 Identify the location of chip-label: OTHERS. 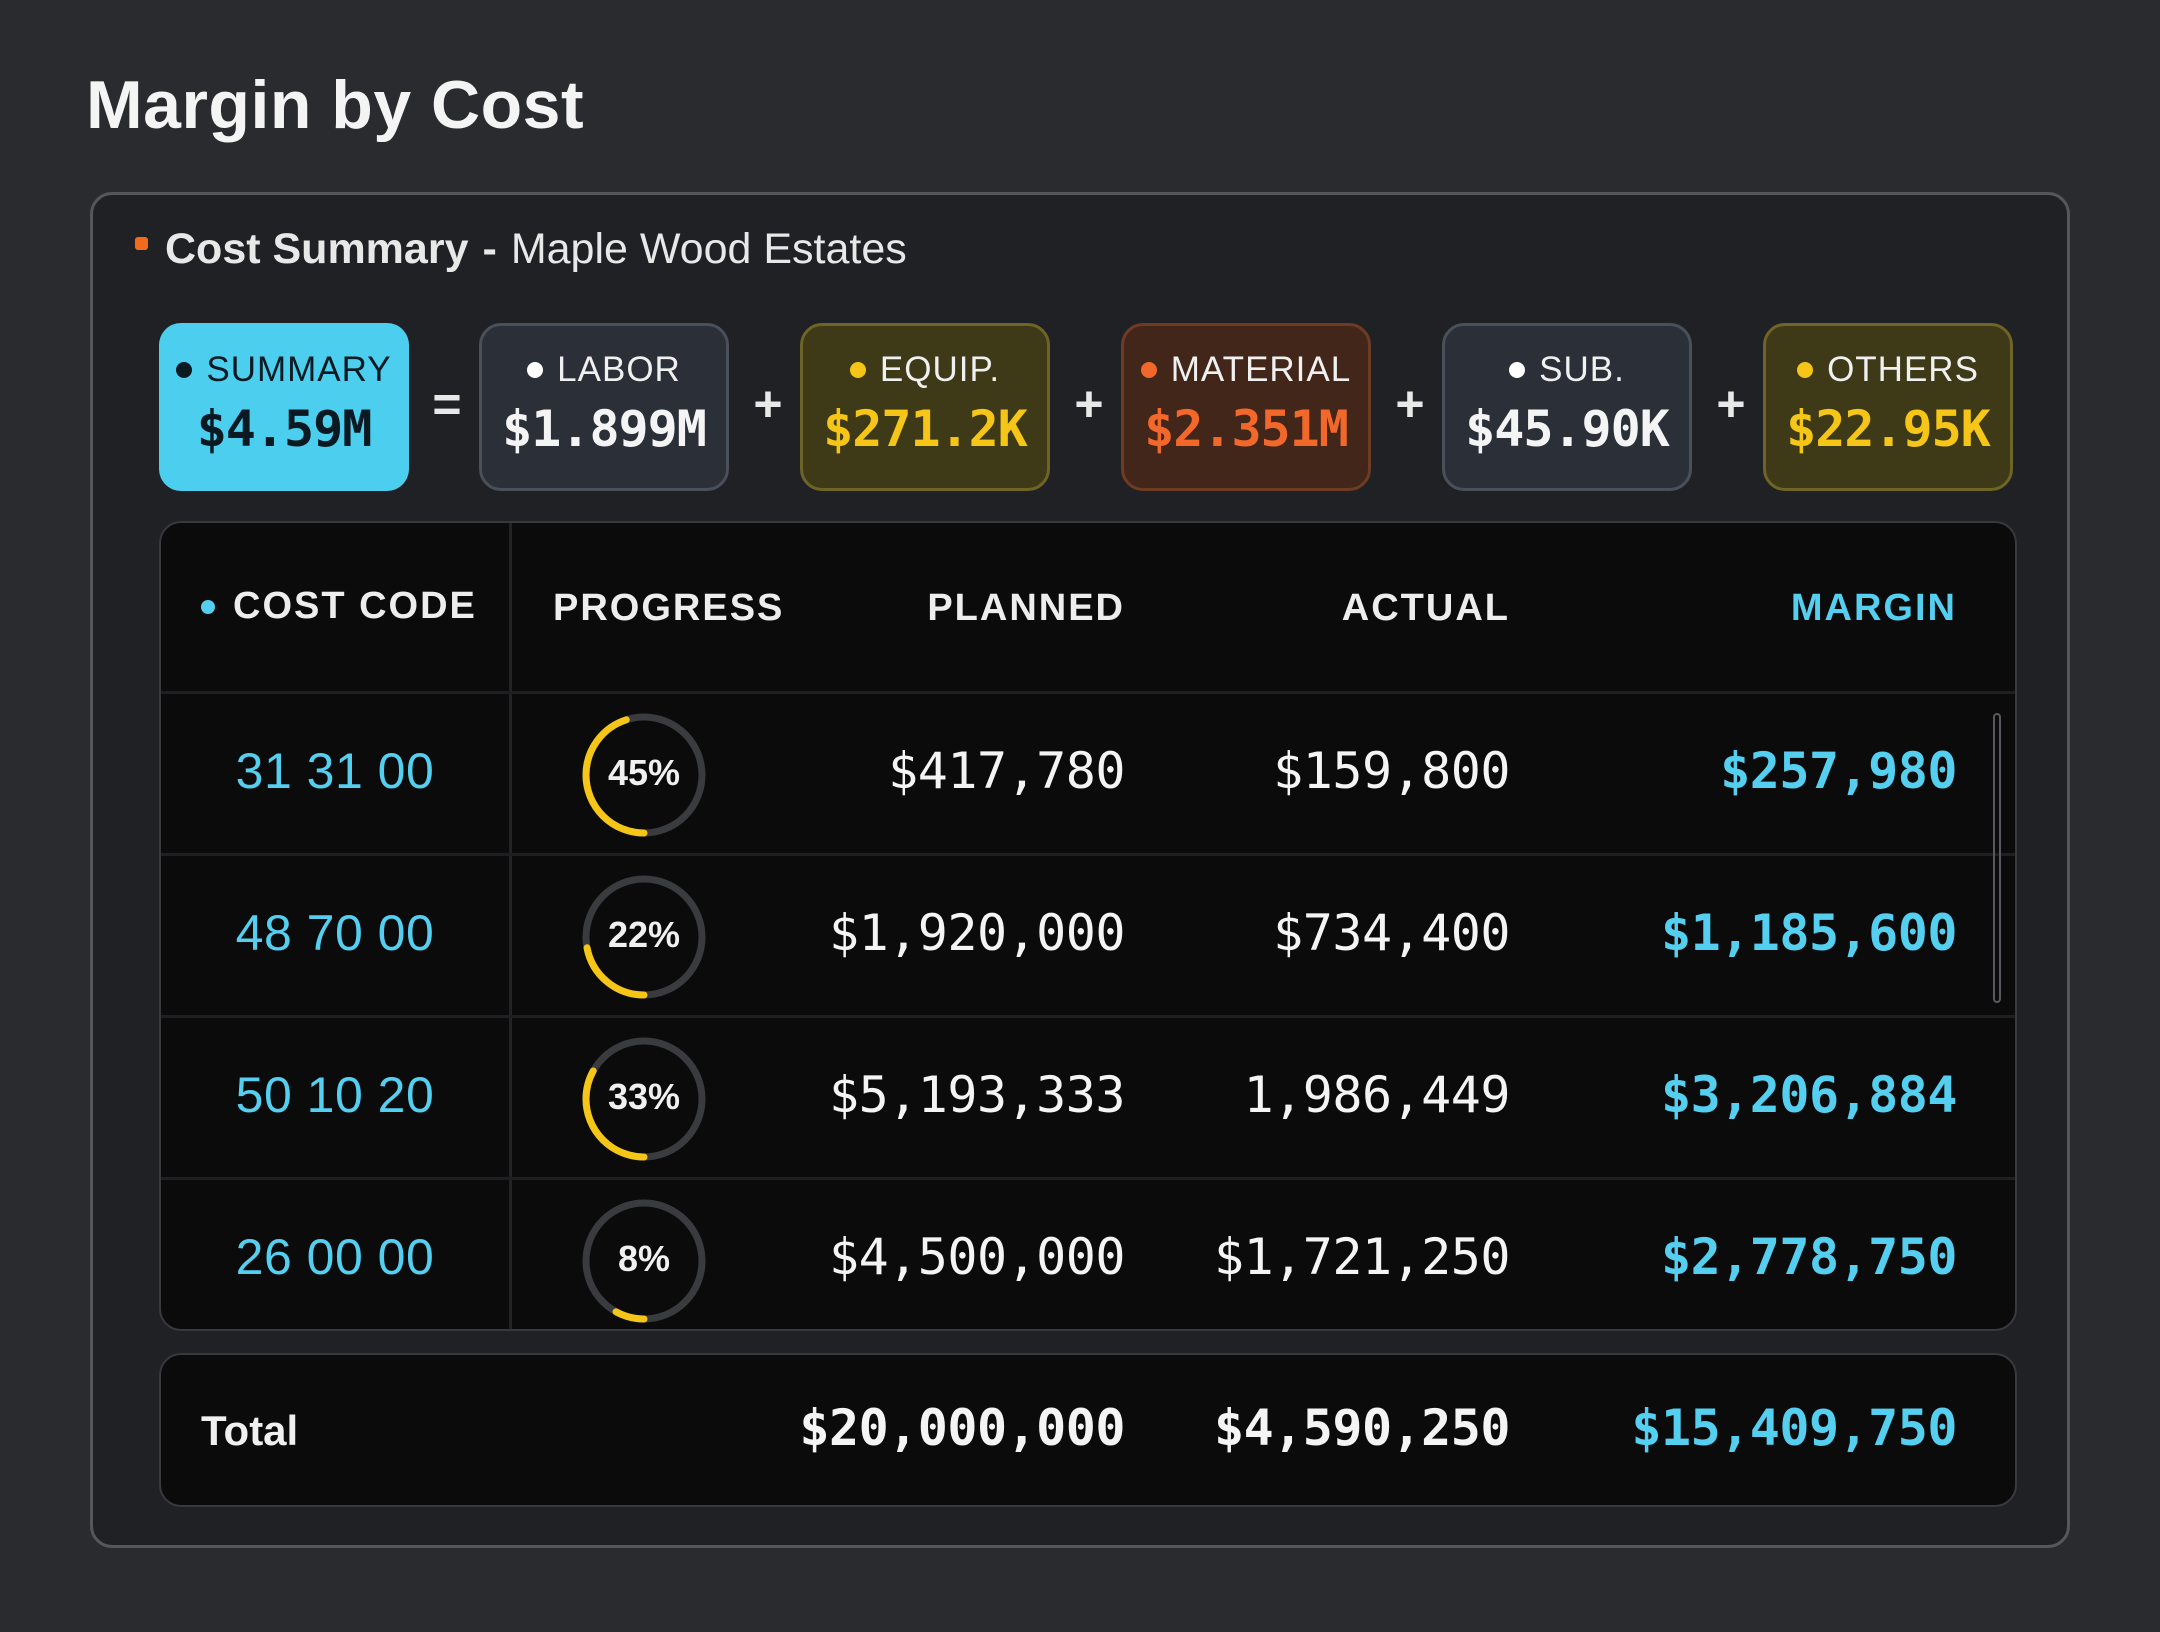
(1903, 369).